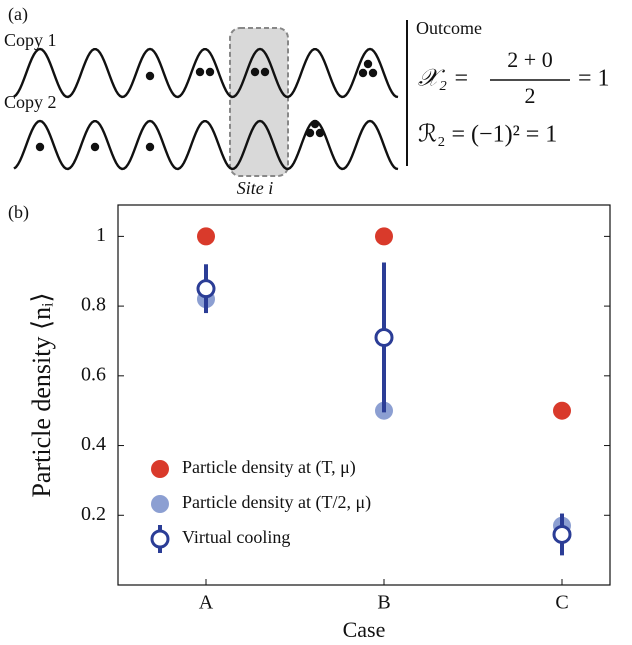 This screenshot has width=632, height=645. What do you see at coordinates (93, 374) in the screenshot?
I see `y-tick-label: 0.6` at bounding box center [93, 374].